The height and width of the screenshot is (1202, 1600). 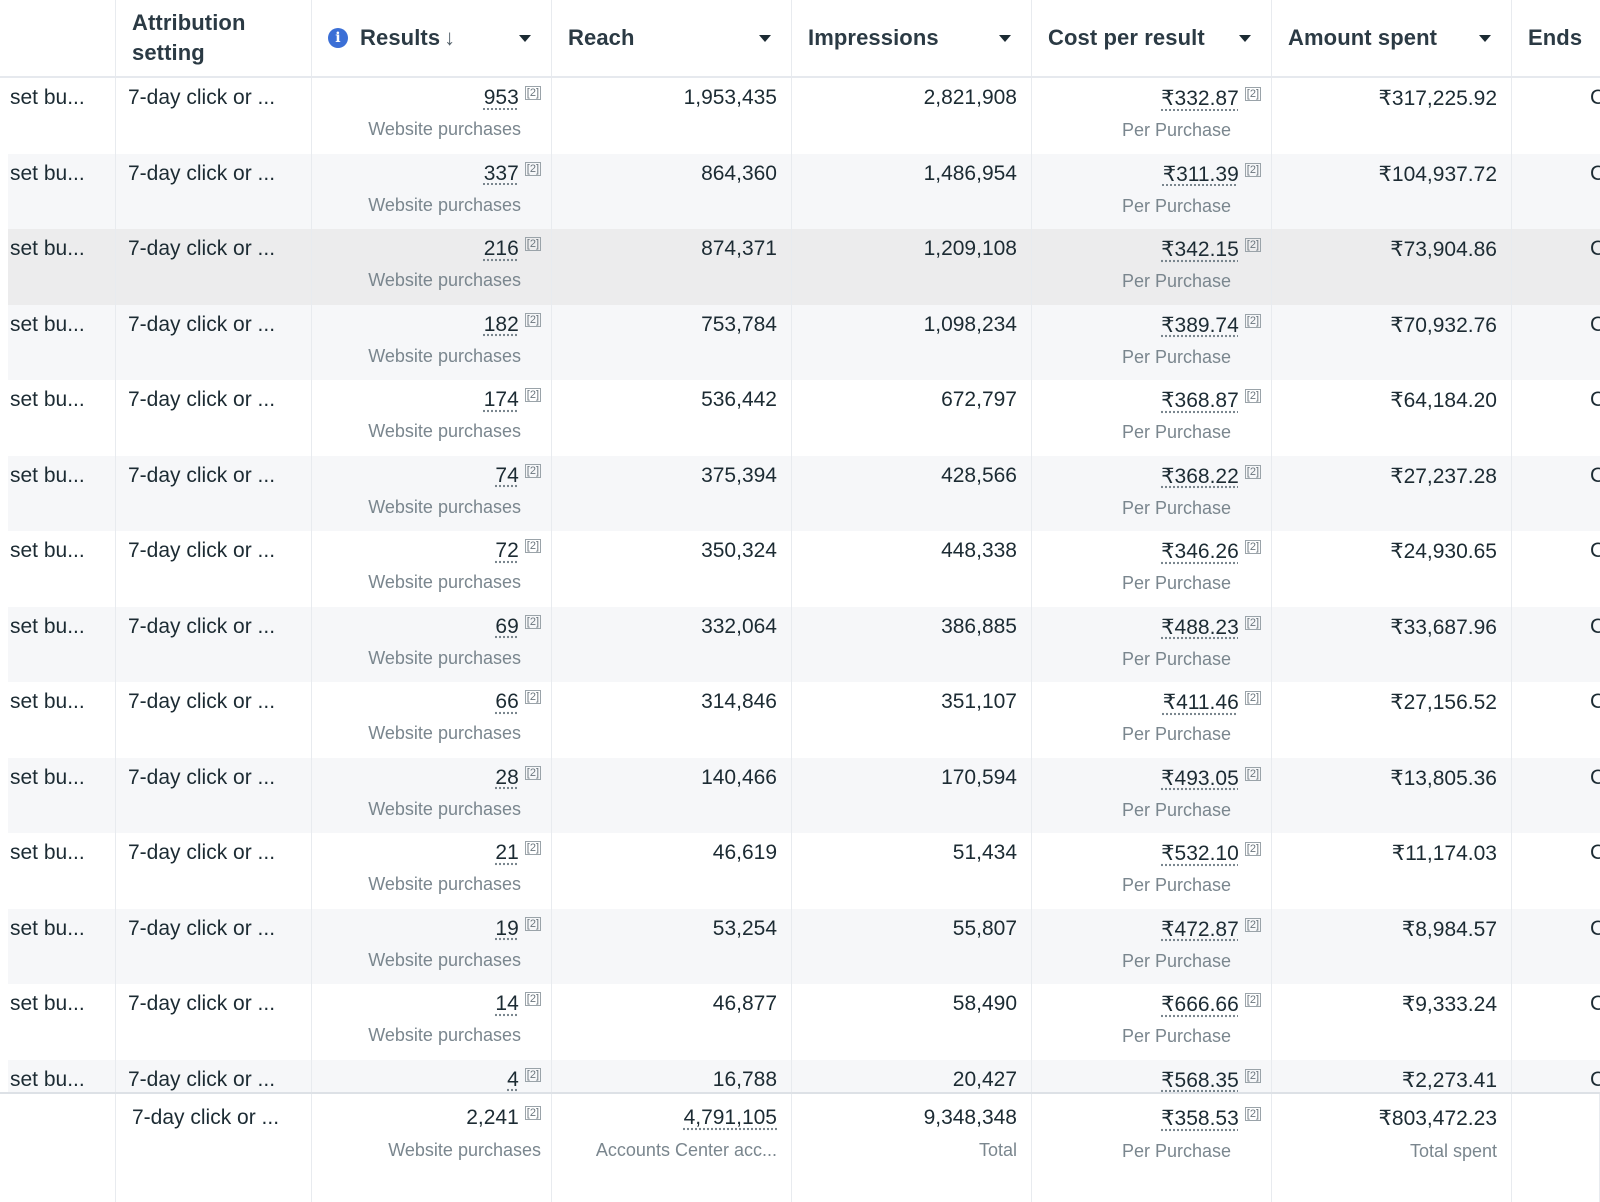 I want to click on cost-per-result-value: ₹332.87 [2], so click(x=1211, y=98).